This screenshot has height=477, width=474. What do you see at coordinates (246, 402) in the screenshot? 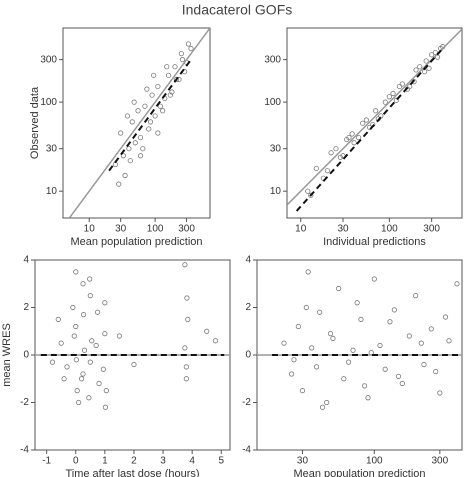
I see `y-tick-label: -2` at bounding box center [246, 402].